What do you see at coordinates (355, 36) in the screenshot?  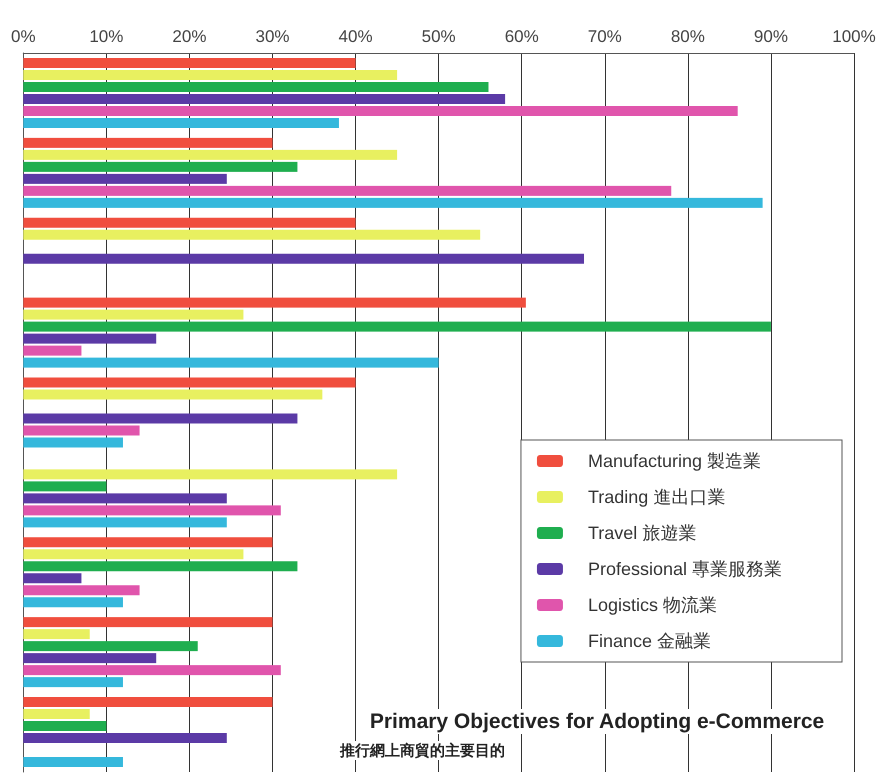 I see `x-tick-label: 40%` at bounding box center [355, 36].